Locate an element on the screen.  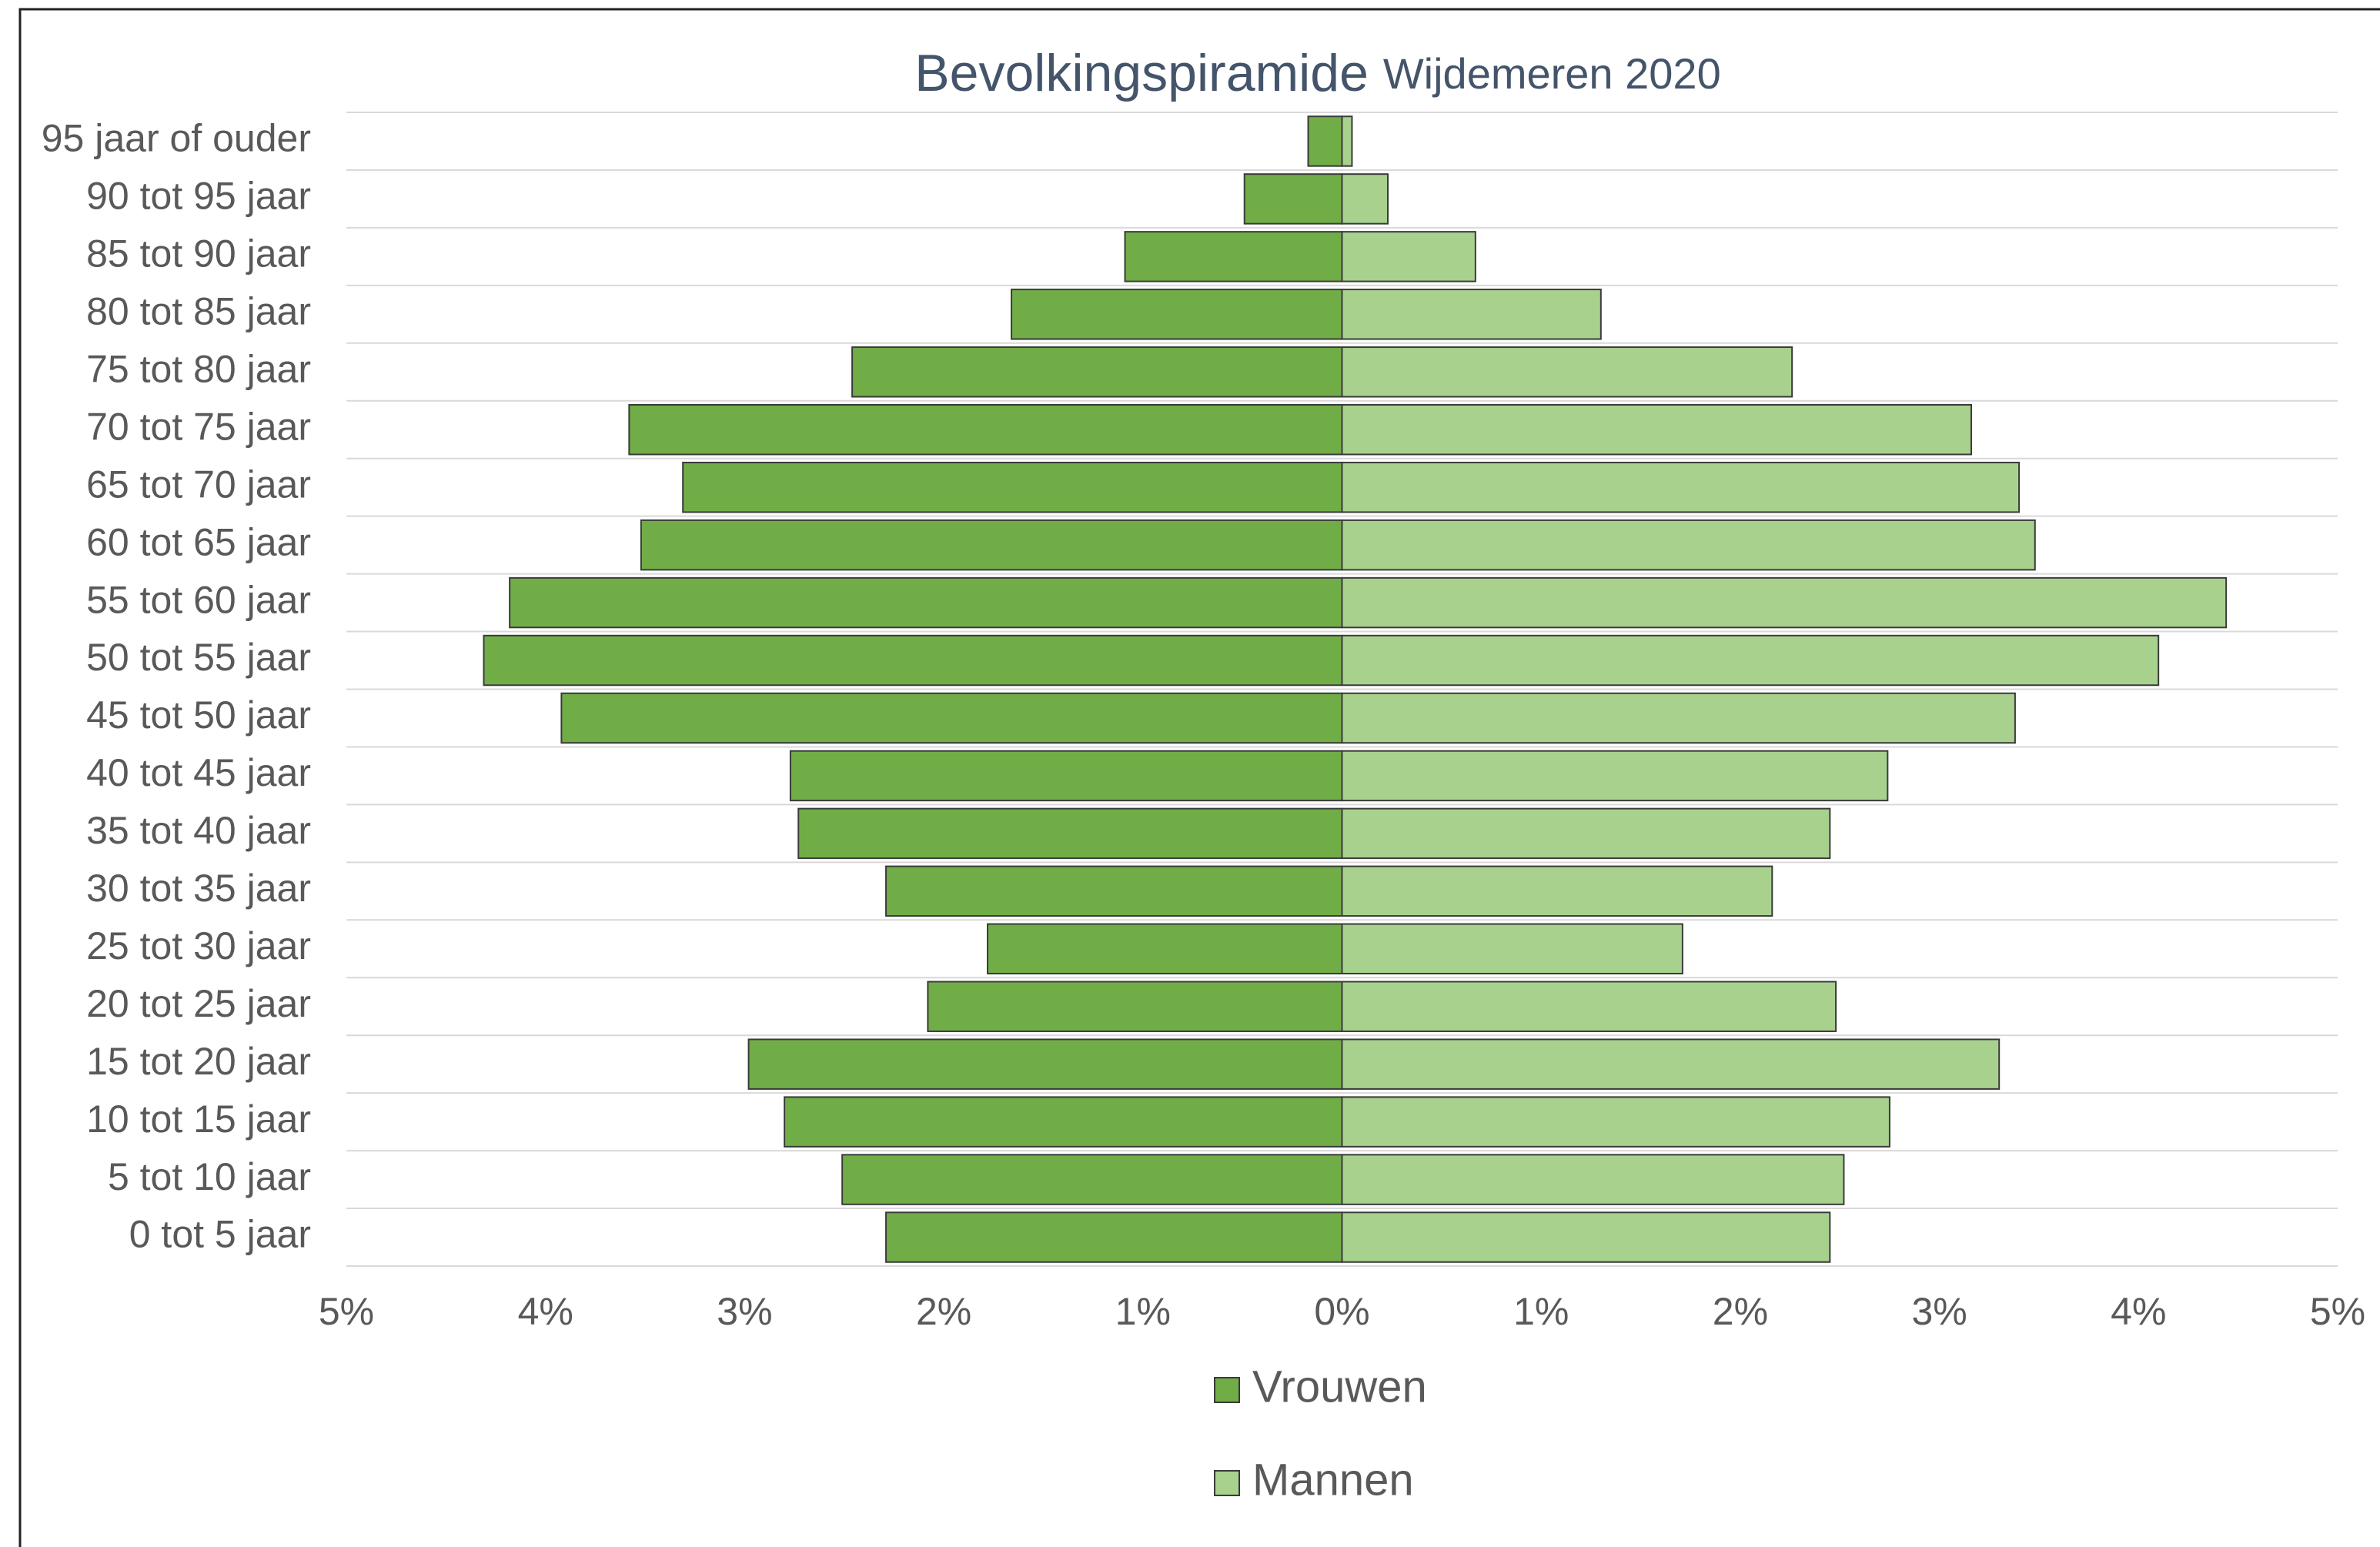
legend-label: Vrouwen is located at coordinates (1339, 1387).